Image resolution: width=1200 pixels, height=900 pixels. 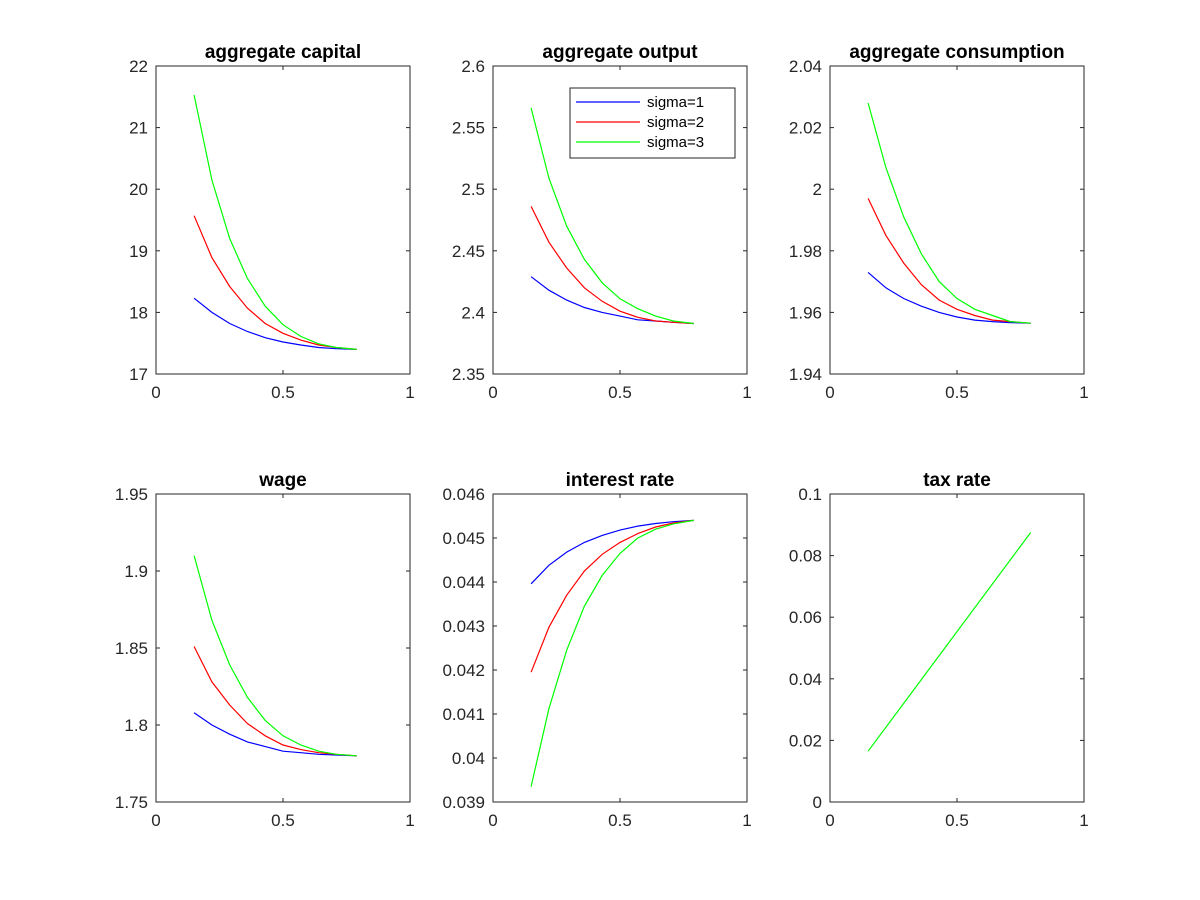 I want to click on y-tick-label: 2.02, so click(x=805, y=128).